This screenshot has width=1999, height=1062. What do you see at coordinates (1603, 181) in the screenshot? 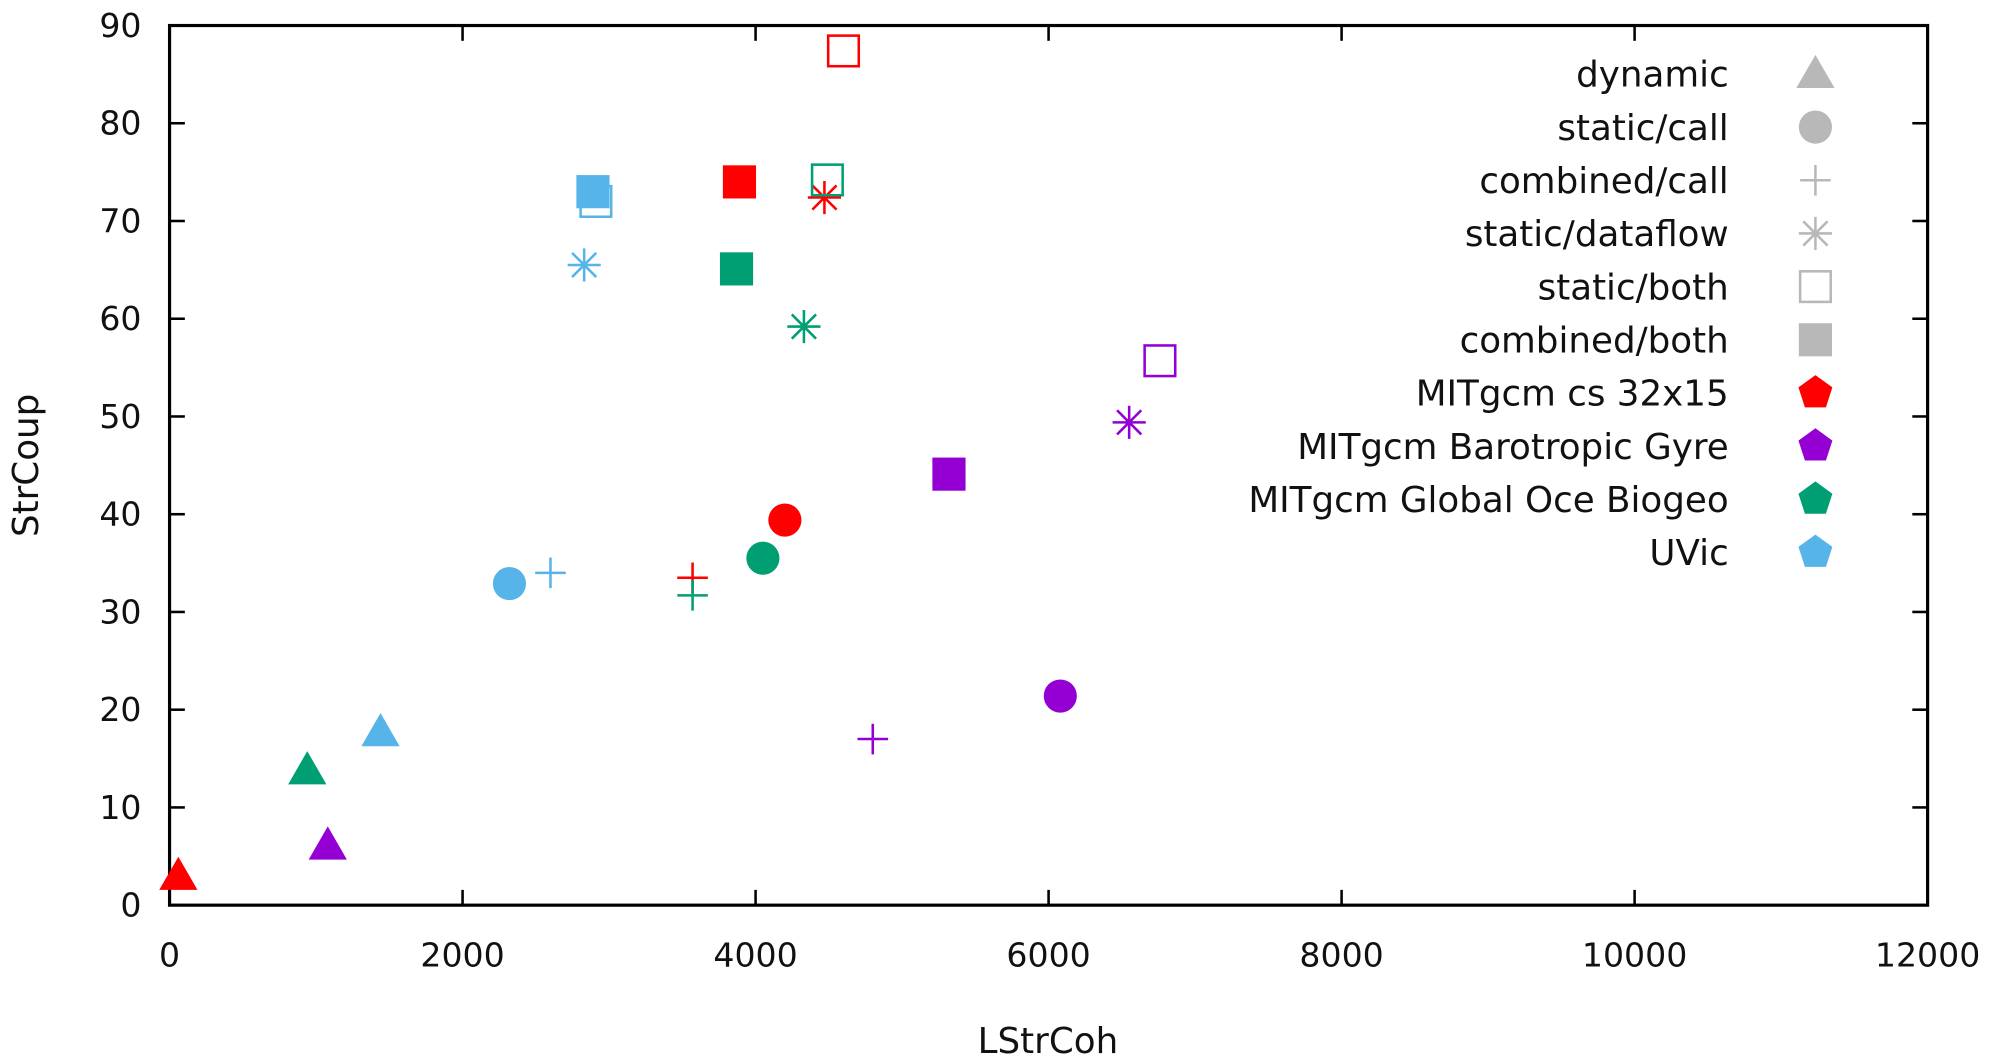
I see `legend-label: combined/call` at bounding box center [1603, 181].